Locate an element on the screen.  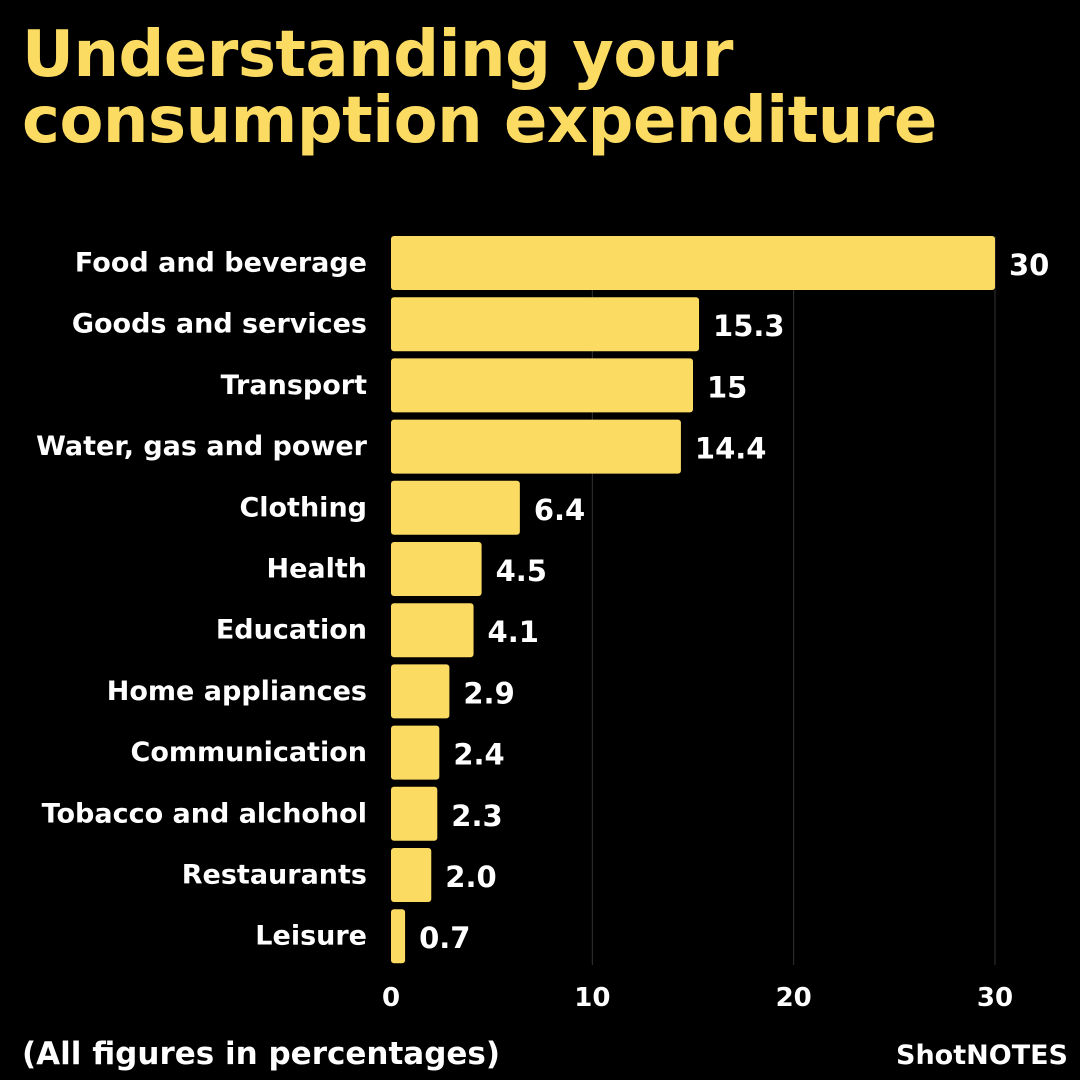
value-label: 14.4 is located at coordinates (731, 449).